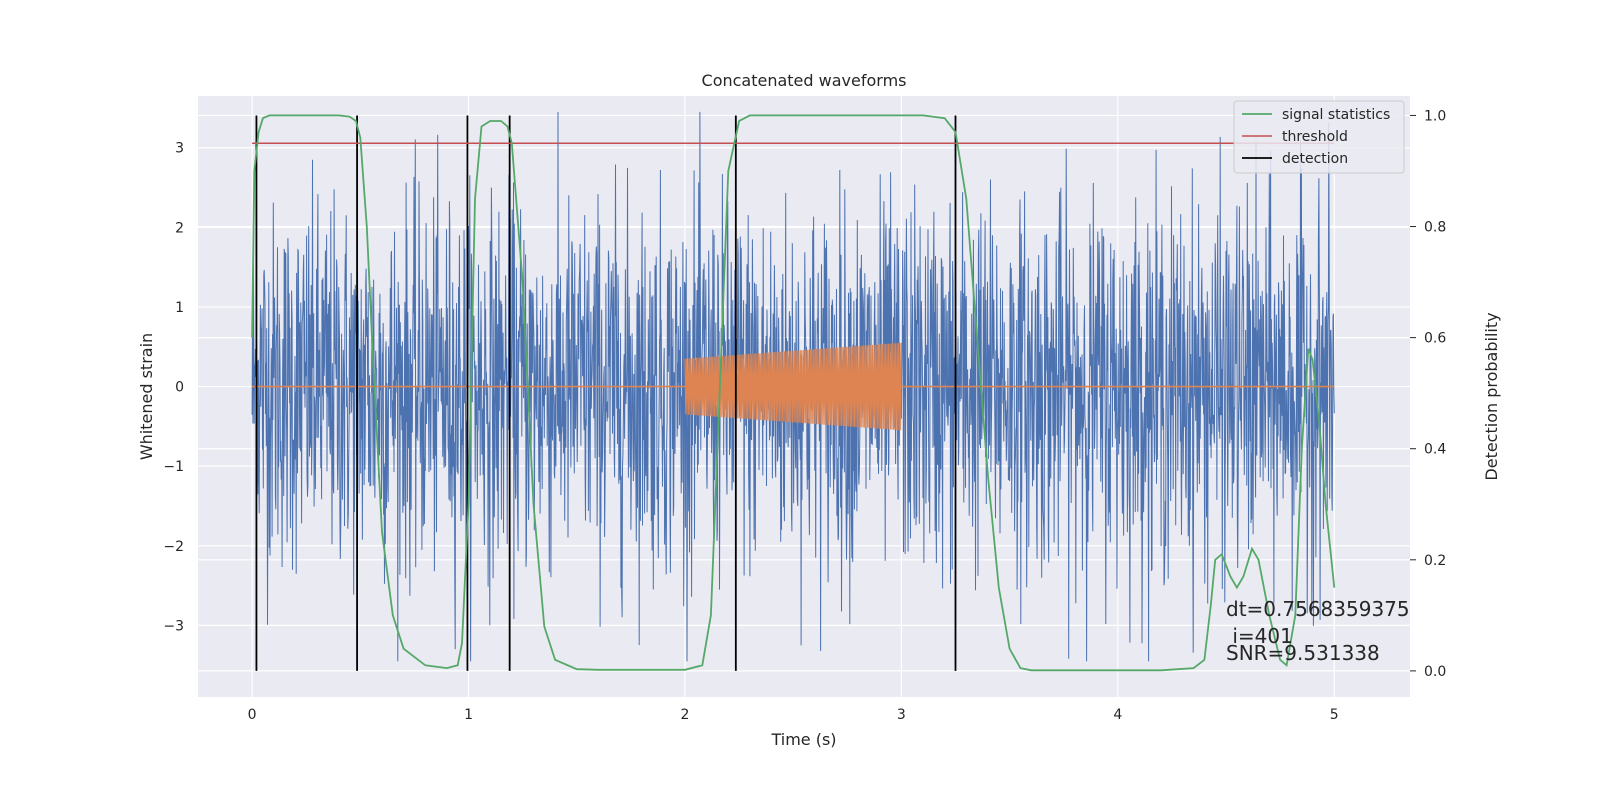 The image size is (1600, 800). I want to click on y-tick-label-right-0: 0.0, so click(1435, 672).